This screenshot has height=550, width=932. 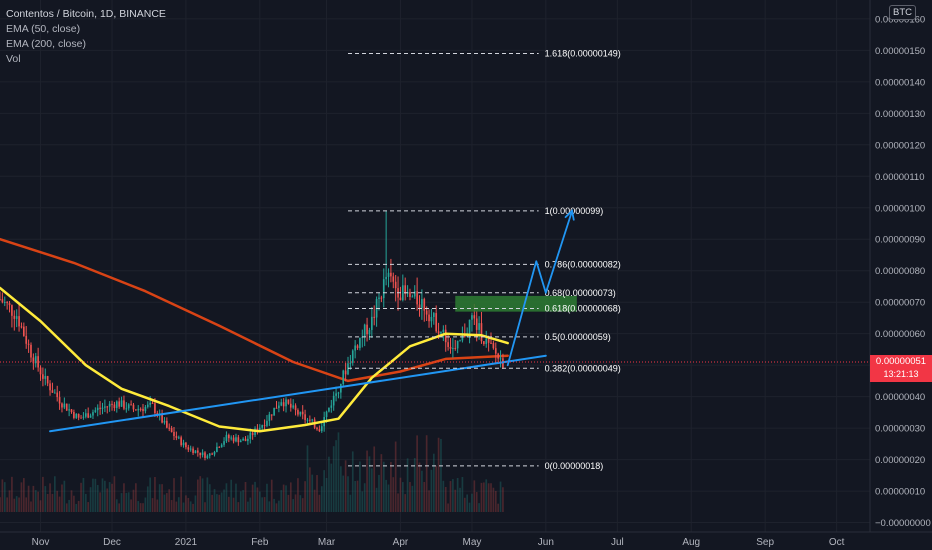 I want to click on legend-ema50: EMA (50, close), so click(x=43, y=29).